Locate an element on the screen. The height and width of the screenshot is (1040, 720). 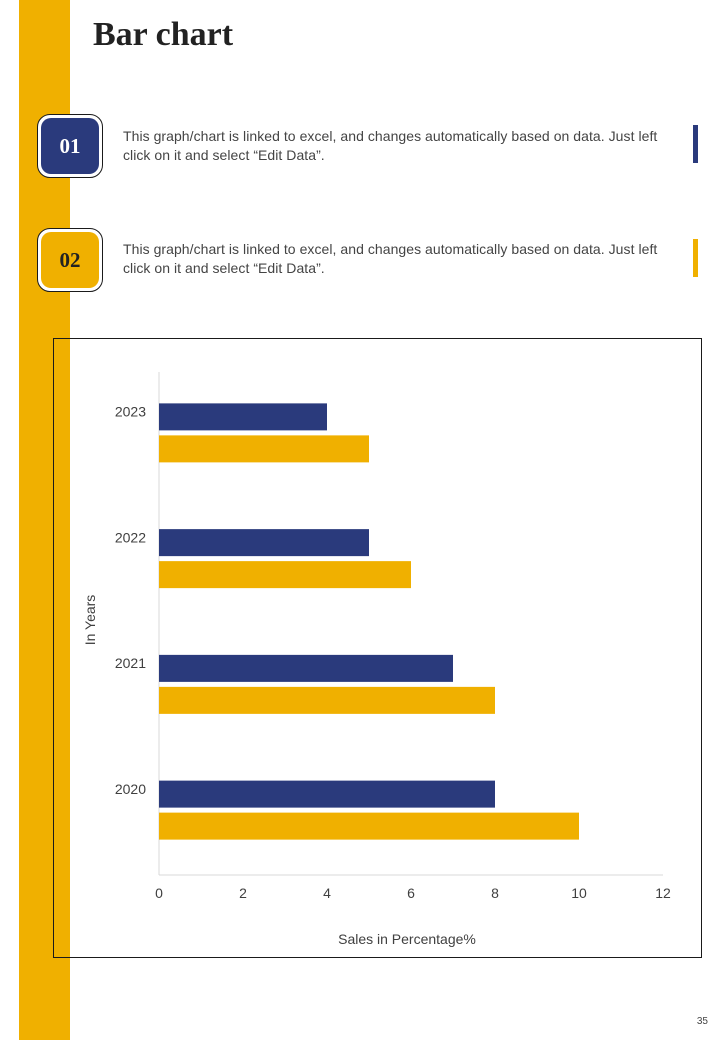
step-number-01: 01 is located at coordinates (70, 146).